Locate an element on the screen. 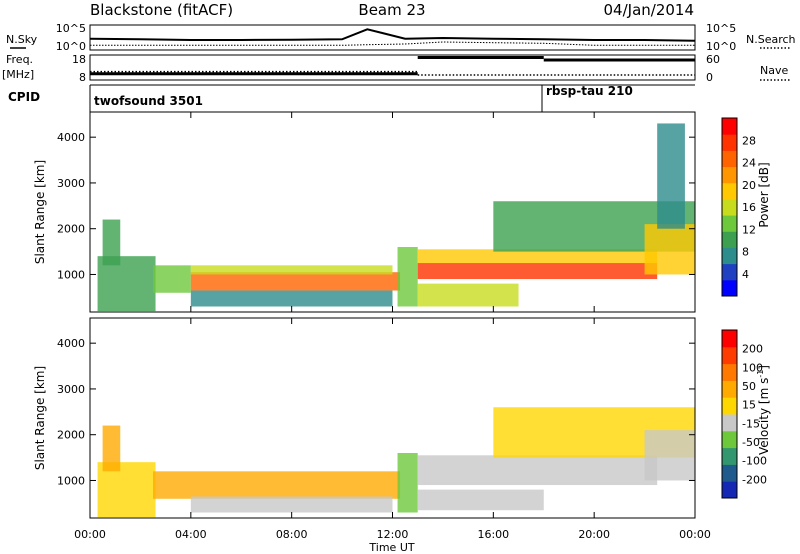 The image size is (800, 554). velocity-colorbar-tick-0: 200 is located at coordinates (752, 349).